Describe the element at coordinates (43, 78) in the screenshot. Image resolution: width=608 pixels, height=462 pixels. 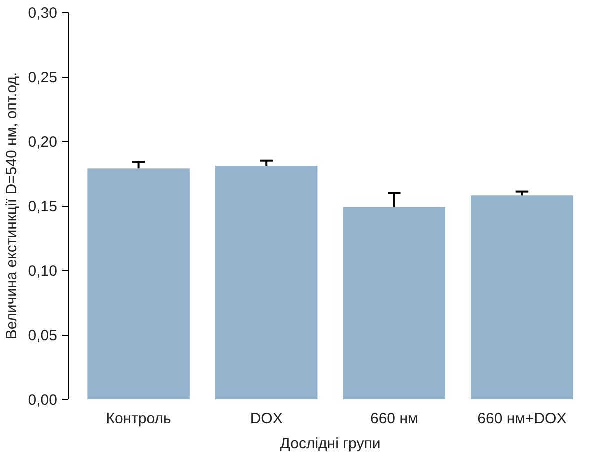
I see `y-tick-label: 0,25` at that location.